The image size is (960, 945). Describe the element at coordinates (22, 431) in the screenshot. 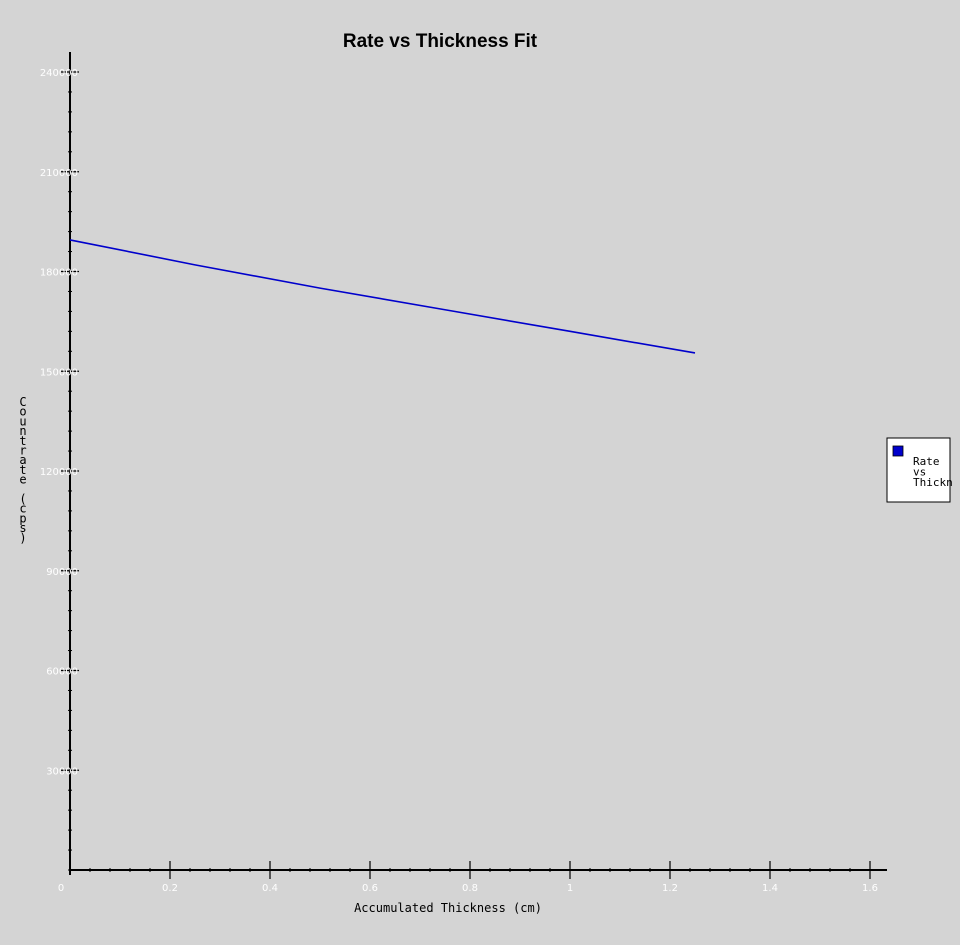

I see `y-axis-label-char: n` at that location.